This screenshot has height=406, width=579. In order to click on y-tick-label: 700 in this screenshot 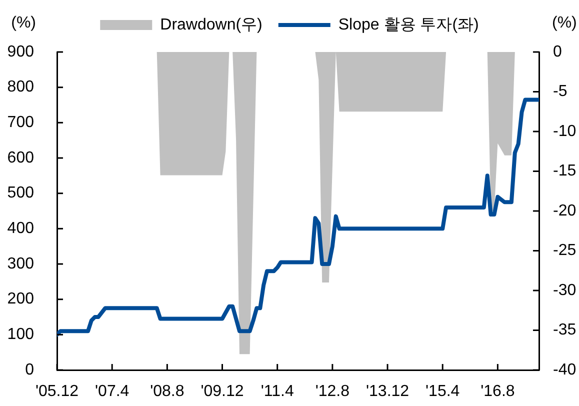, I will do `click(20, 123)`.